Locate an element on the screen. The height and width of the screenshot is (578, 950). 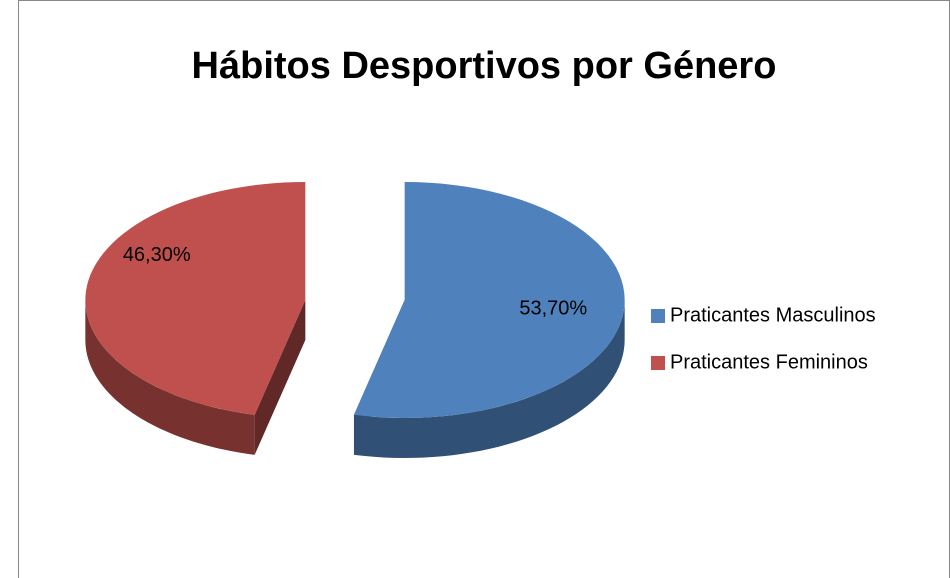
chart-title: Hábitos Desportivos por Género is located at coordinates (484, 66).